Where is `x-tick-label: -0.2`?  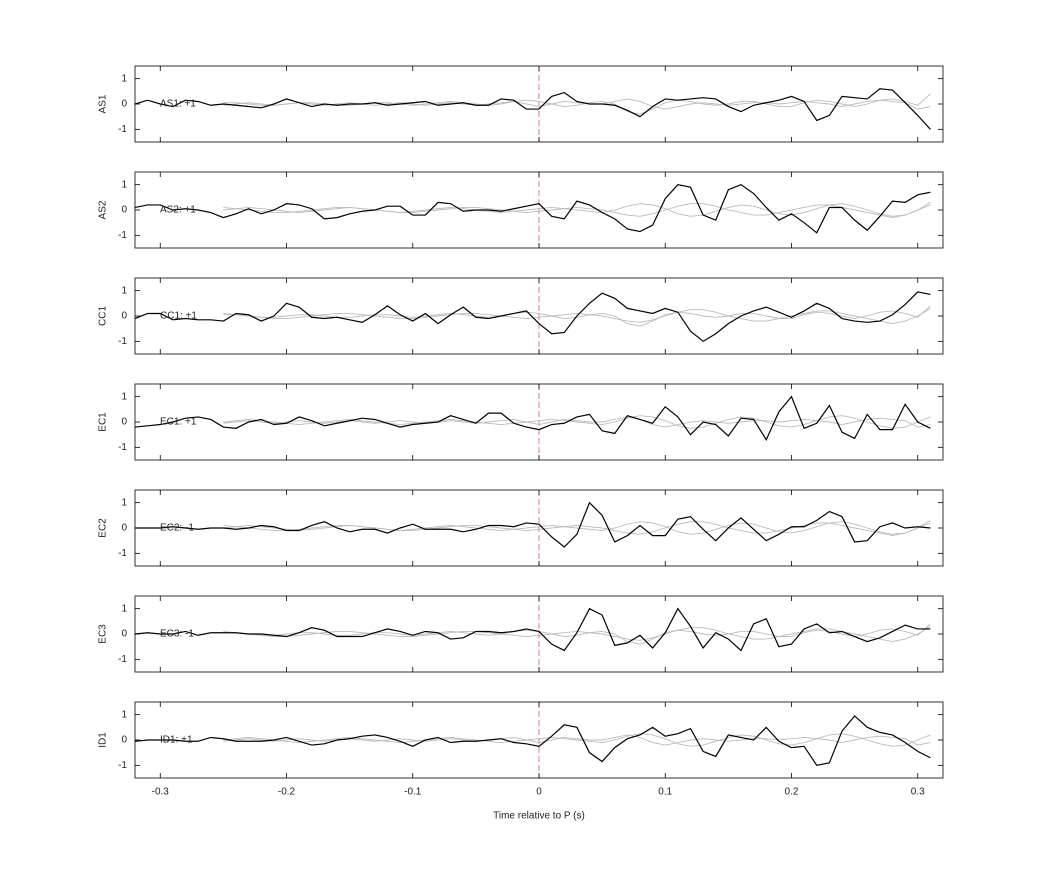
x-tick-label: -0.2 is located at coordinates (287, 792).